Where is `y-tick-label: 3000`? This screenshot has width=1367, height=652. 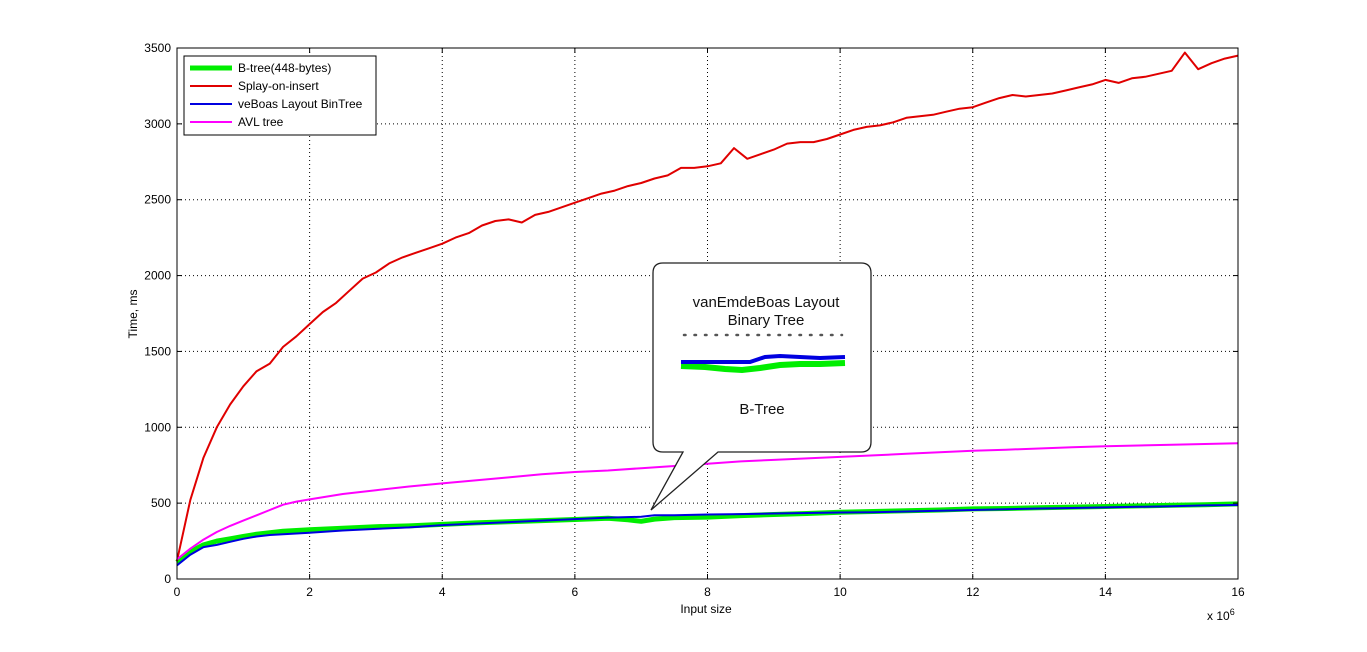 y-tick-label: 3000 is located at coordinates (157, 124).